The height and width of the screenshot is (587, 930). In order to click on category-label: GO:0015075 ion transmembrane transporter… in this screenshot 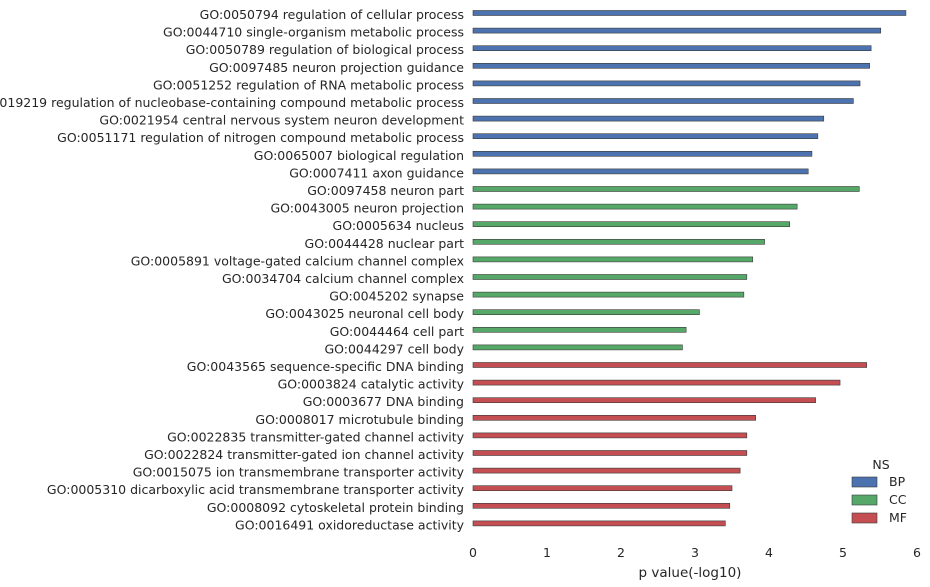, I will do `click(299, 472)`.